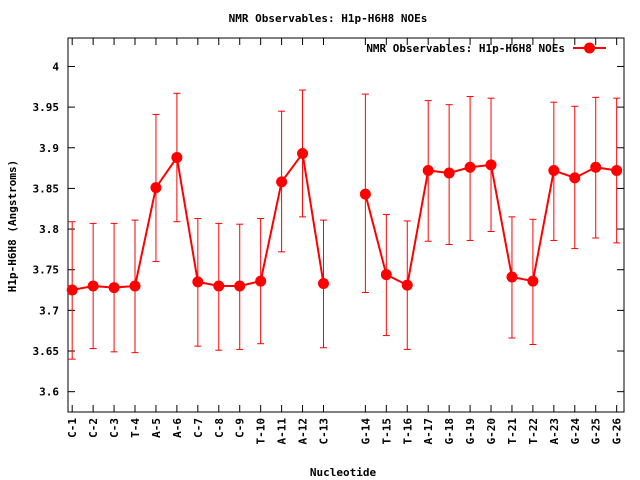 This screenshot has height=480, width=640. What do you see at coordinates (449, 431) in the screenshot?
I see `x-tick-label: G-18` at bounding box center [449, 431].